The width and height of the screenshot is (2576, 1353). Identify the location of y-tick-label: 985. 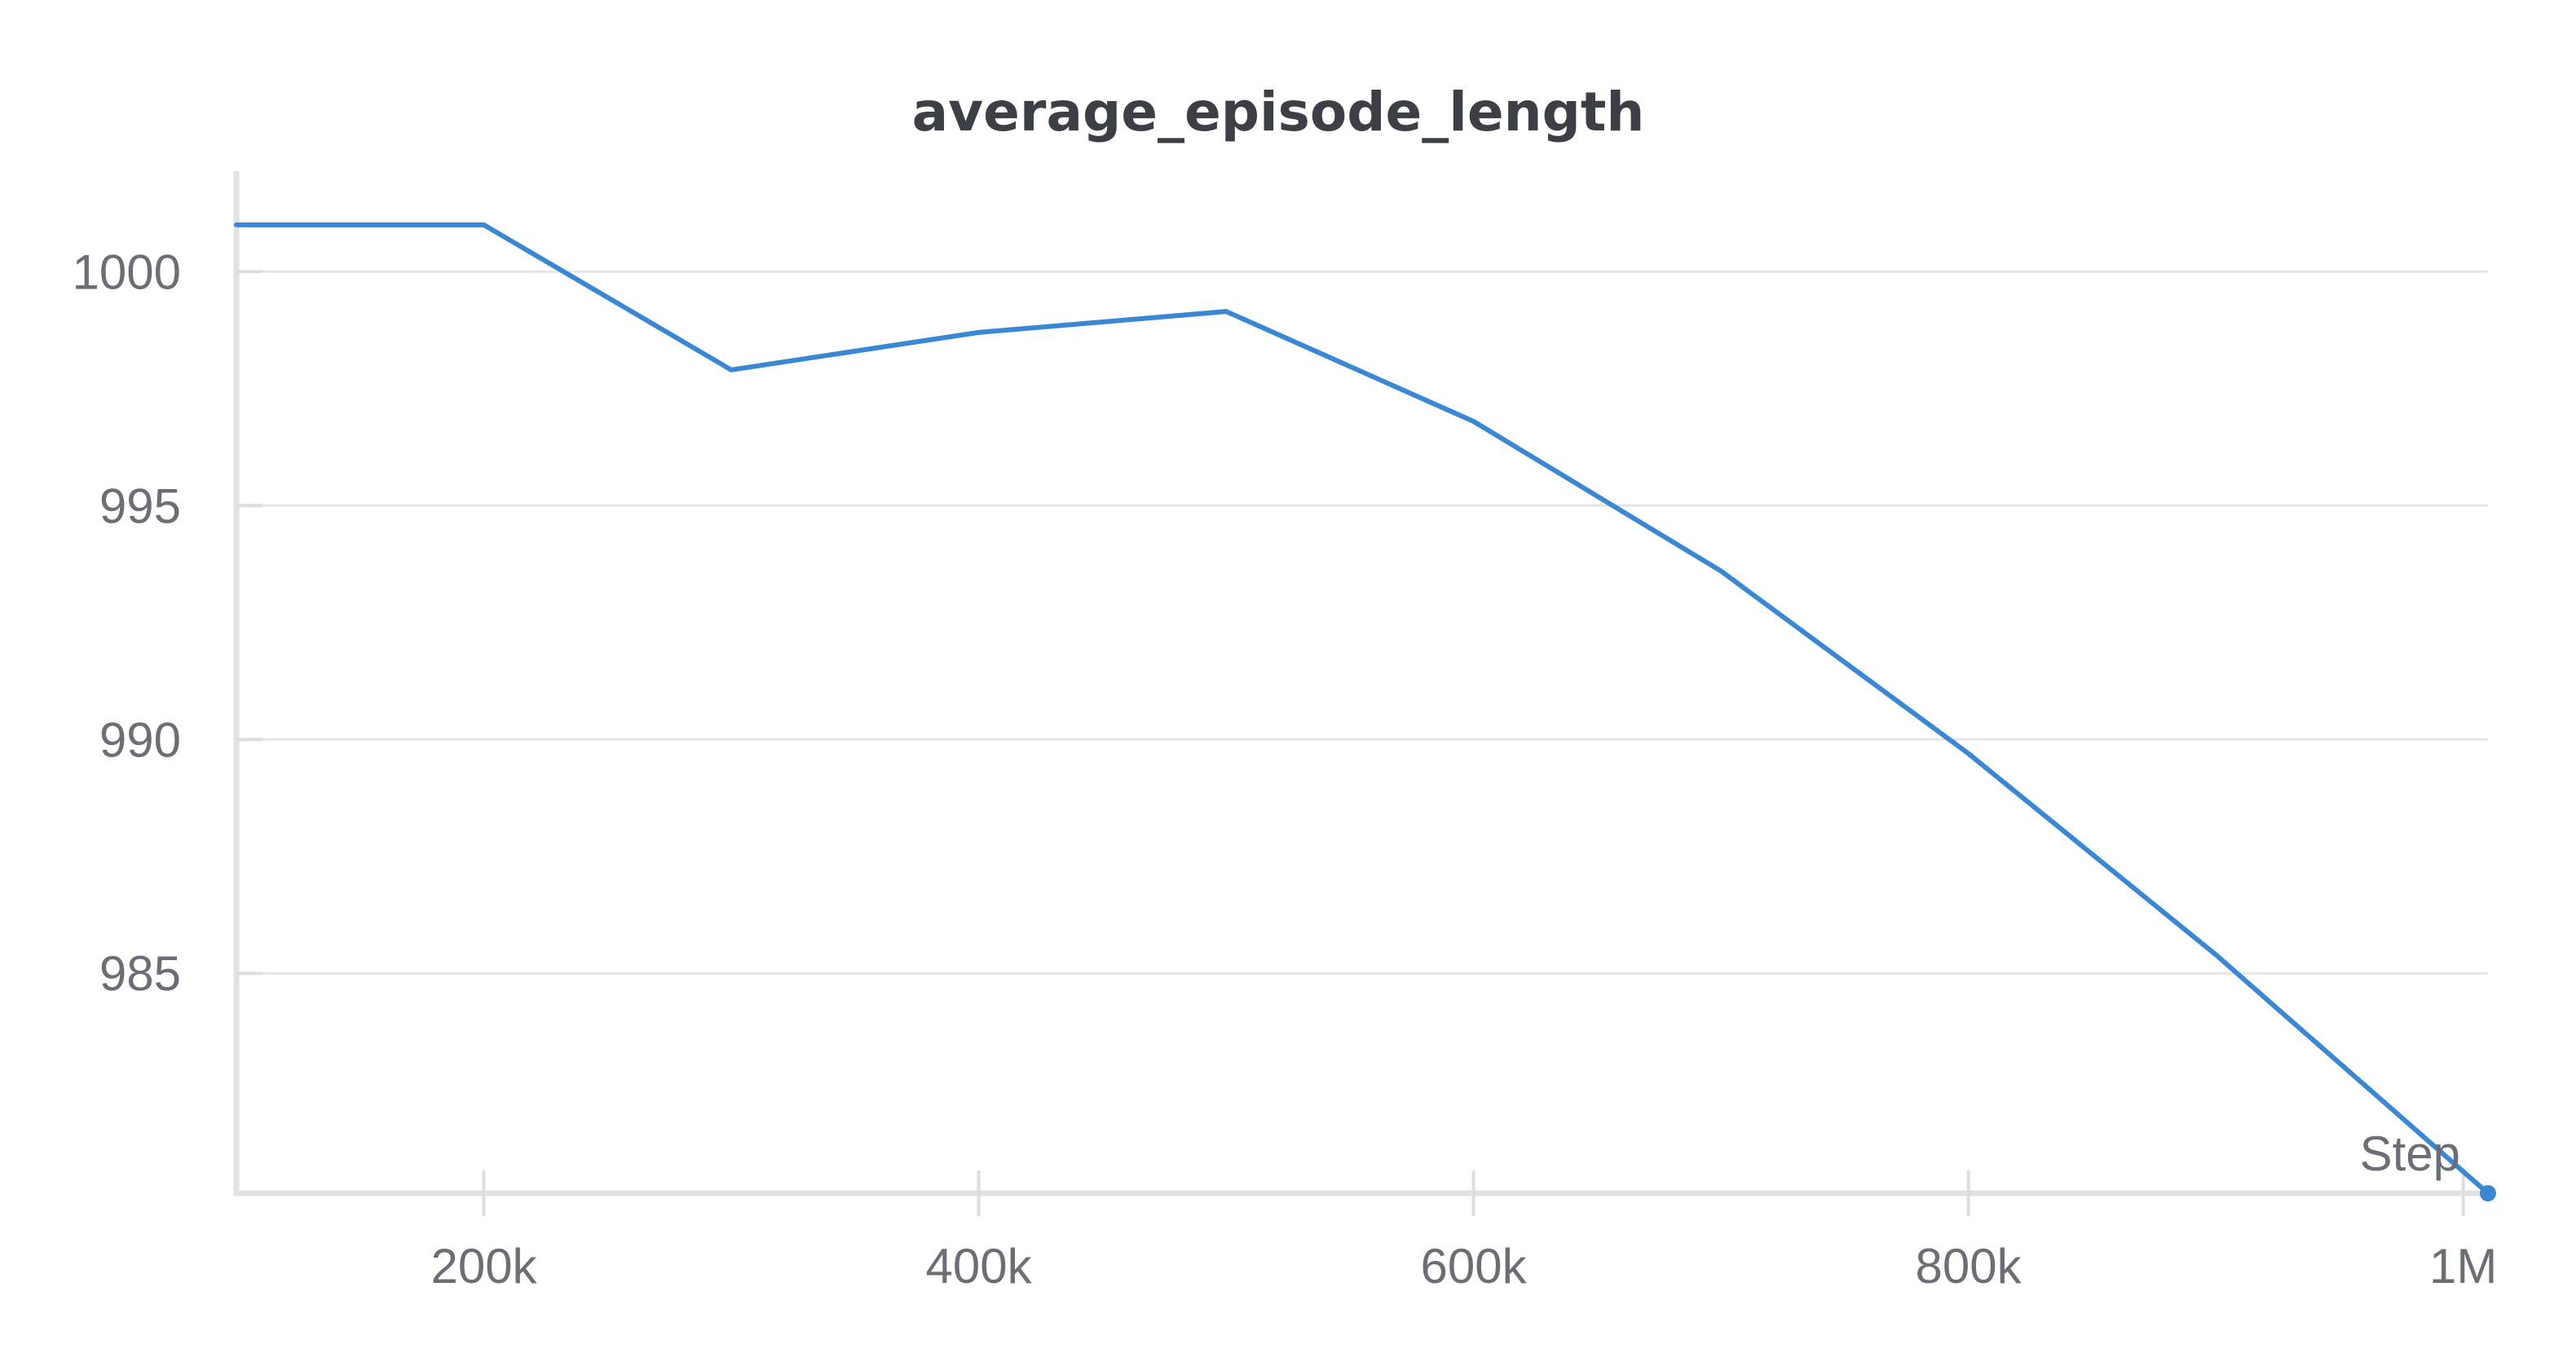
(140, 973).